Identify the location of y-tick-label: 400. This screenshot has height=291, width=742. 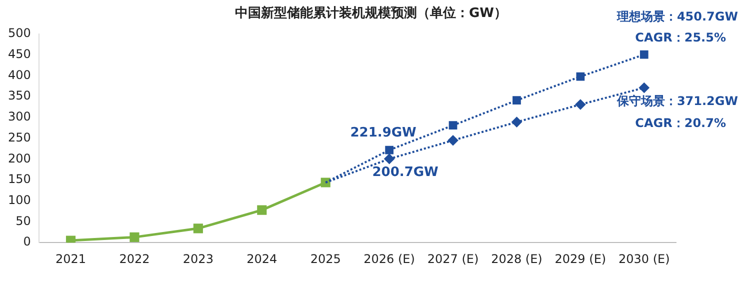
(19, 75).